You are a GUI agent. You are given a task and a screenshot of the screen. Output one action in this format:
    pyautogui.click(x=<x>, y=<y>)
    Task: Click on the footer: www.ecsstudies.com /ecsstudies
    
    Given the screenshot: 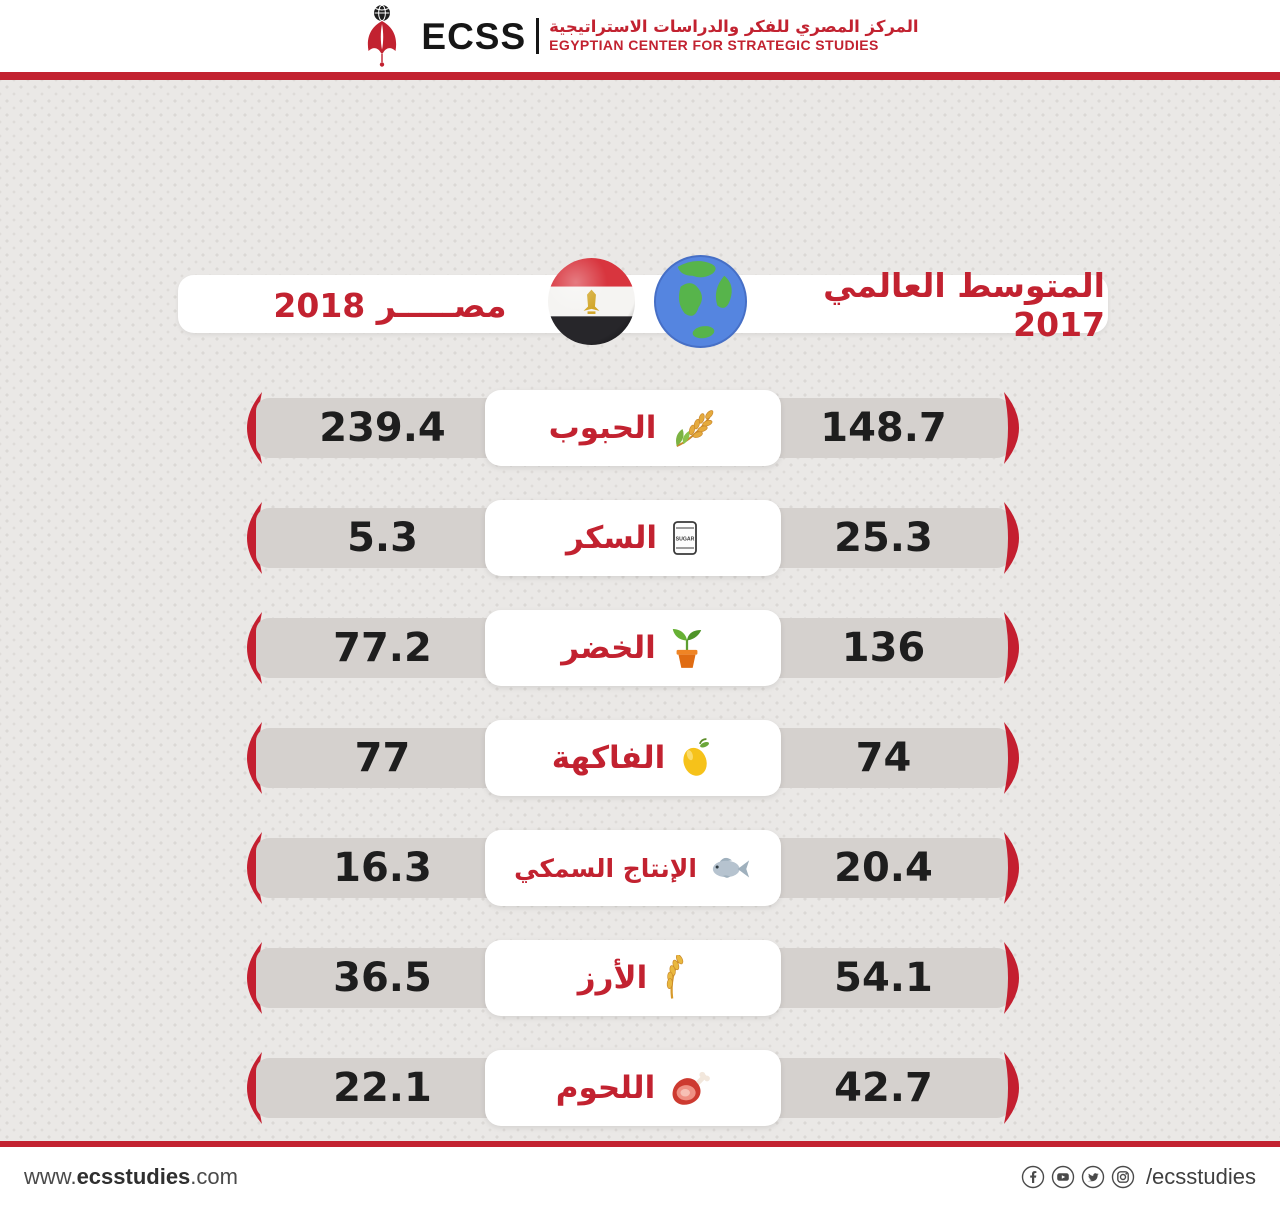 What is the action you would take?
    pyautogui.click(x=640, y=1177)
    